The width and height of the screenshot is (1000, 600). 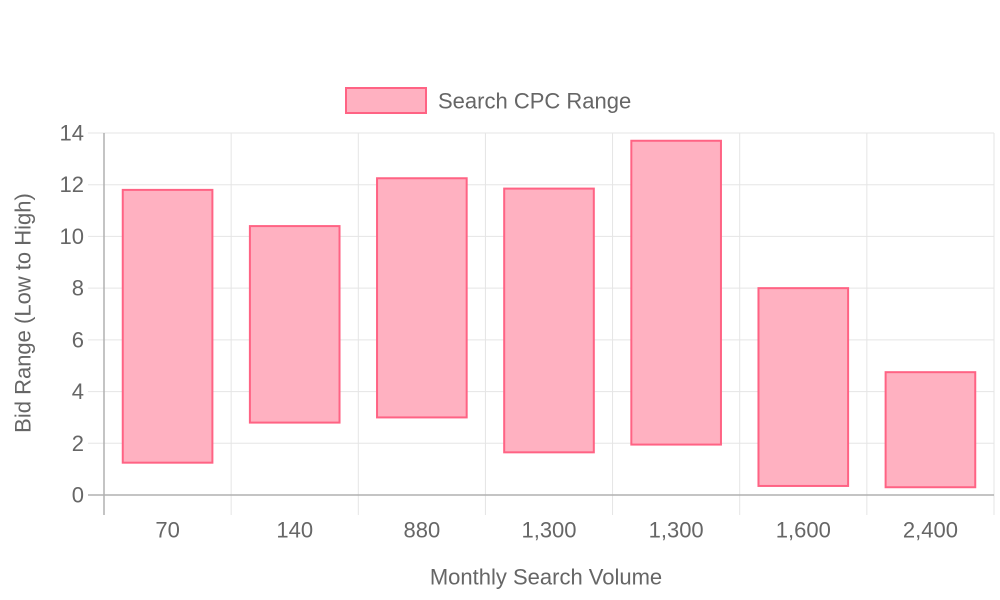 What do you see at coordinates (78, 339) in the screenshot?
I see `y-tick-label: 6` at bounding box center [78, 339].